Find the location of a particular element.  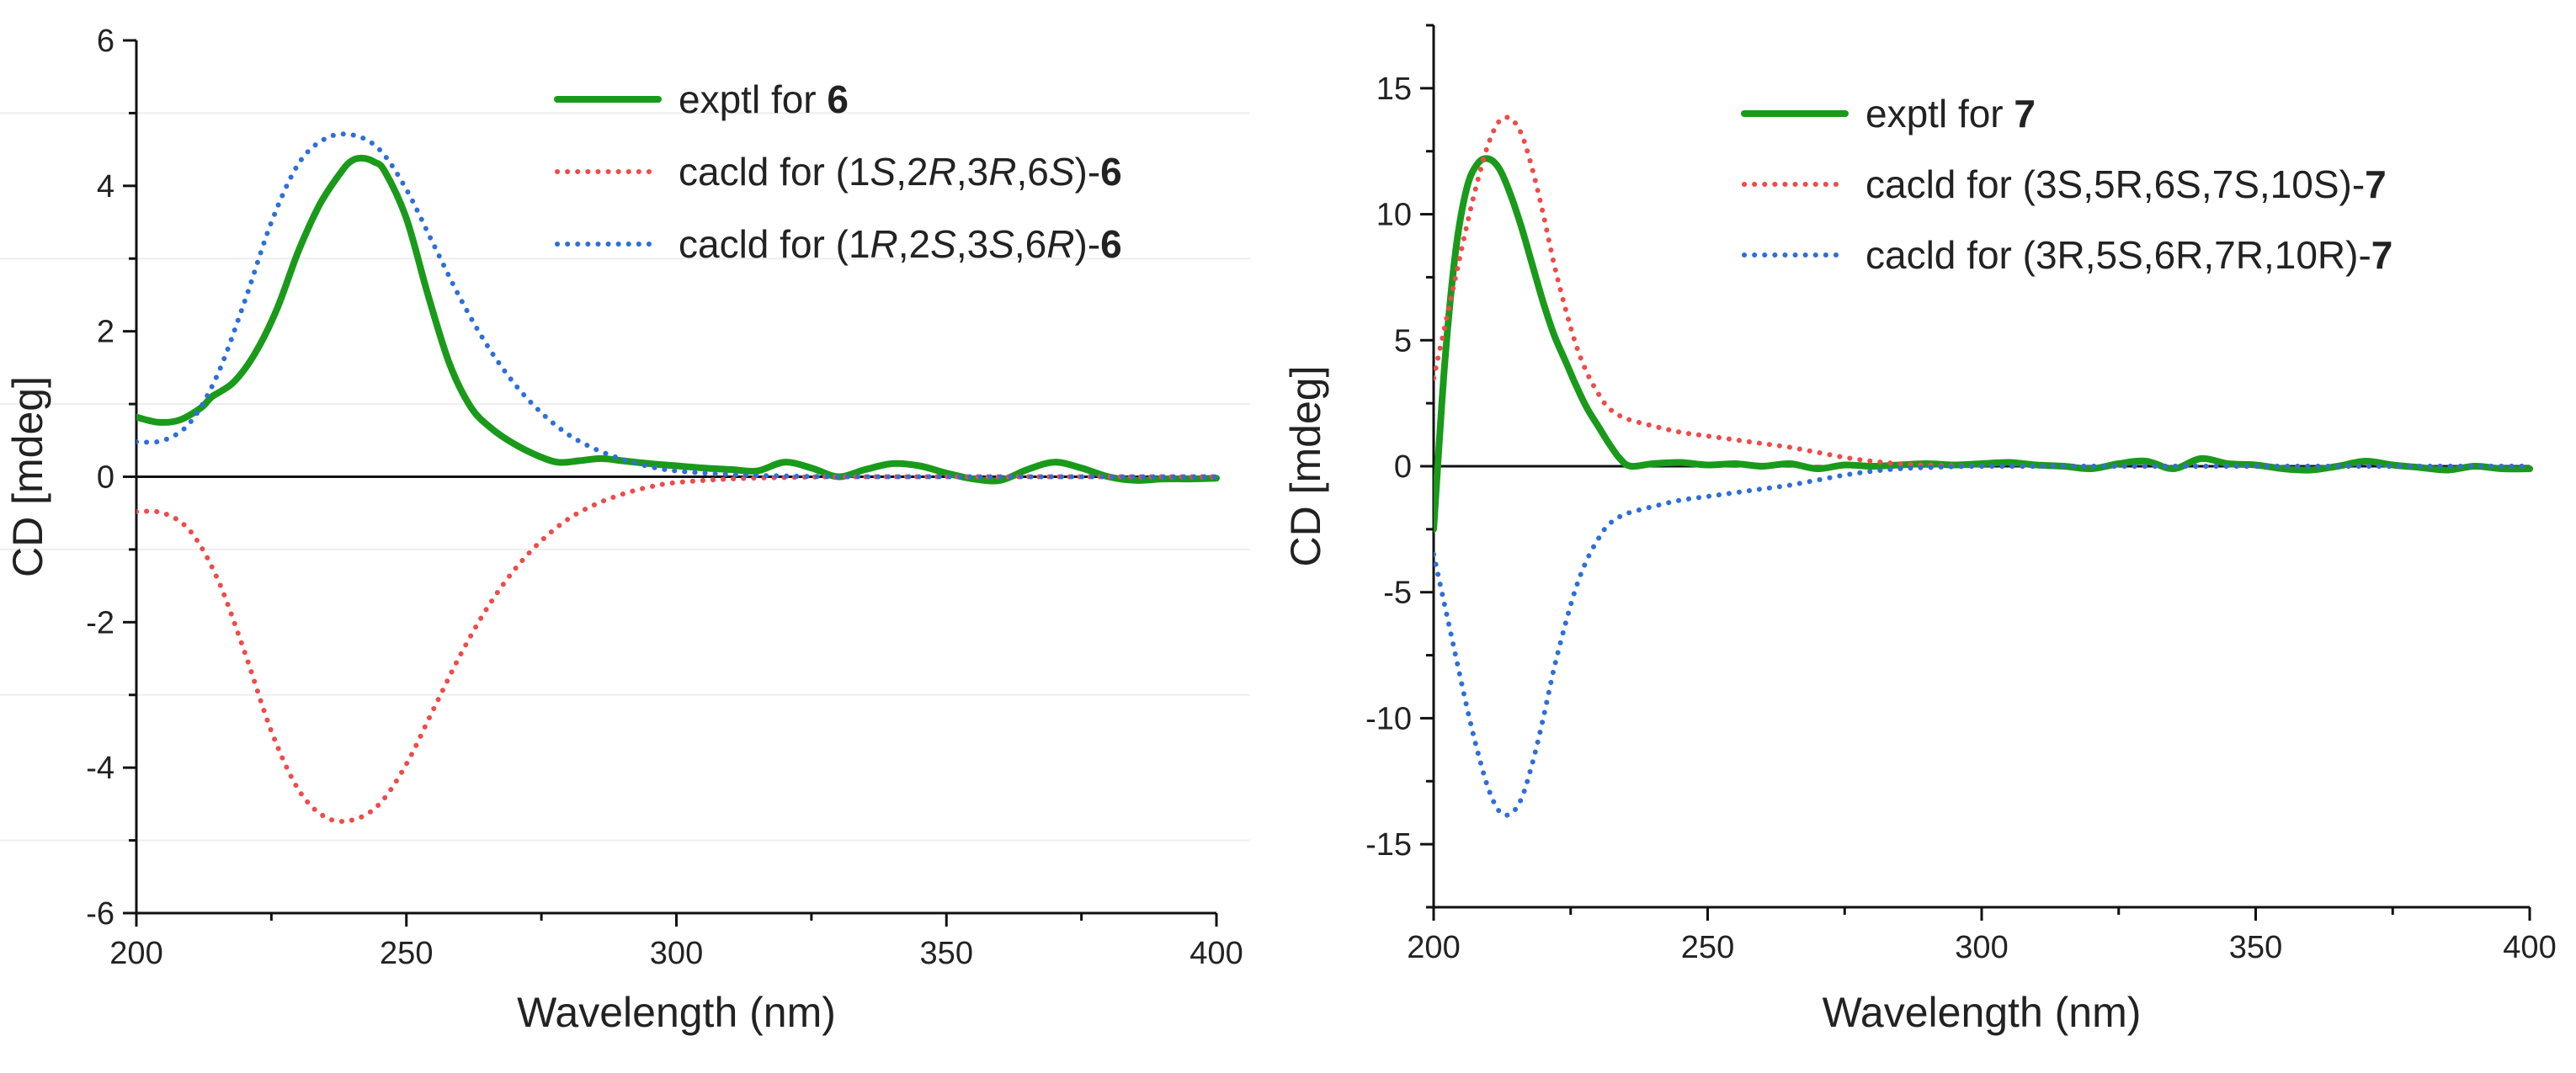

legend-label: exptl for 6 is located at coordinates (764, 99).